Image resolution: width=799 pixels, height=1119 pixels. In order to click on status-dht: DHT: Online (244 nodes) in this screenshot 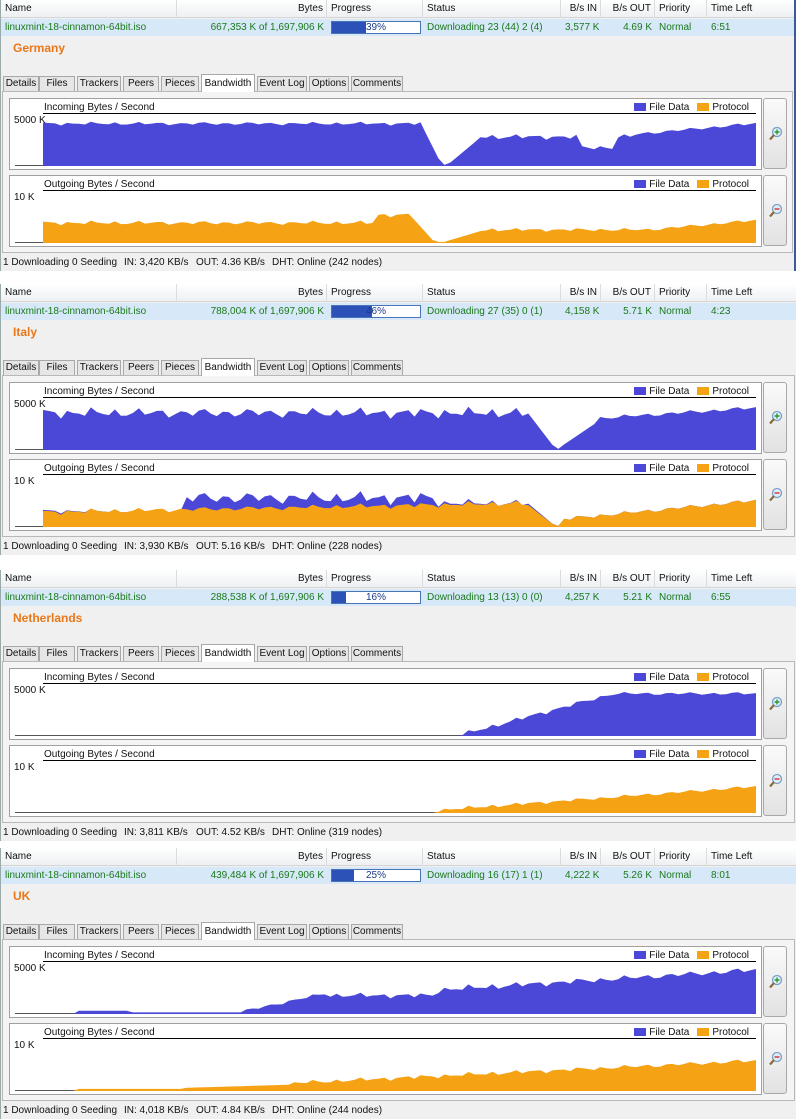, I will do `click(327, 1110)`.